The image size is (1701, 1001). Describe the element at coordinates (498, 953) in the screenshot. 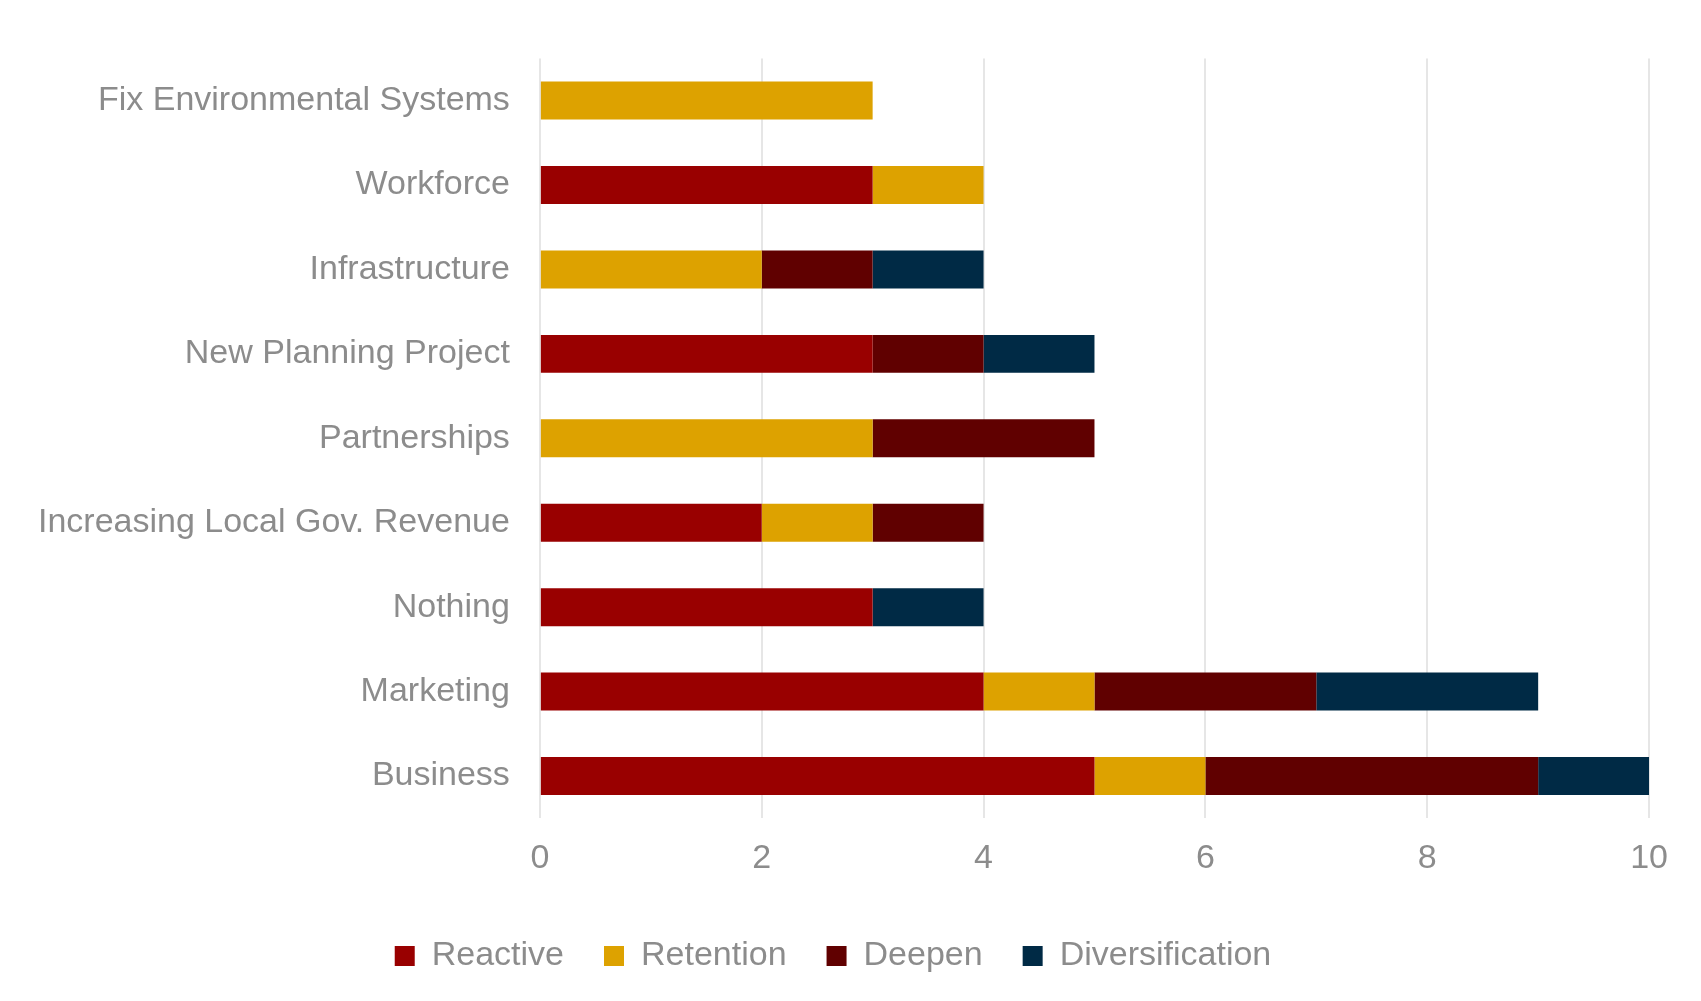

I see `legend-label: Reactive` at that location.